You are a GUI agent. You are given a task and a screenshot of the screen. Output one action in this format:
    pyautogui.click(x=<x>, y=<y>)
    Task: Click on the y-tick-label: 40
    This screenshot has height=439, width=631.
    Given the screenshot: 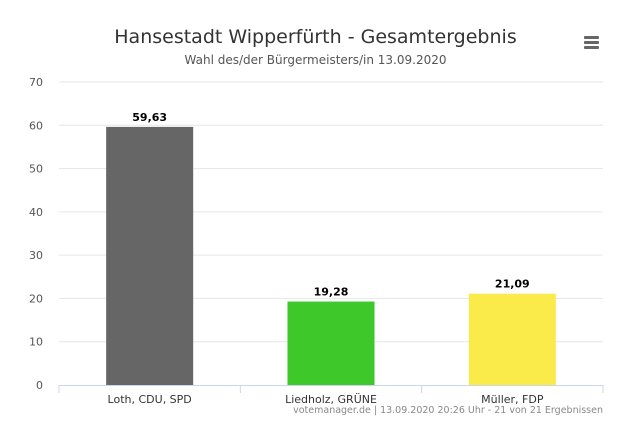 What is the action you would take?
    pyautogui.click(x=36, y=212)
    